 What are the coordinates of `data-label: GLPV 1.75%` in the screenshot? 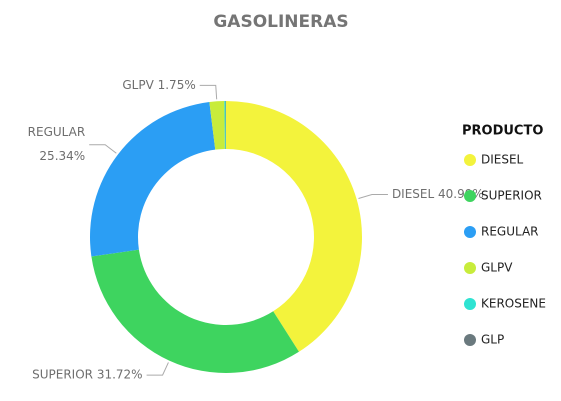 It's located at (158, 85).